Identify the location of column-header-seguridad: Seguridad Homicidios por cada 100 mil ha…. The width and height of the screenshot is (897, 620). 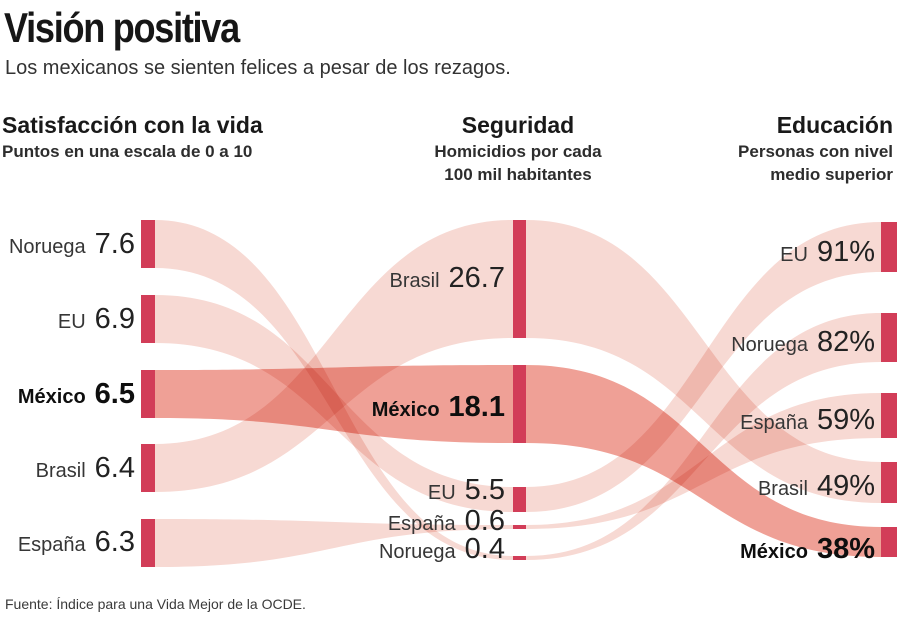
(518, 148).